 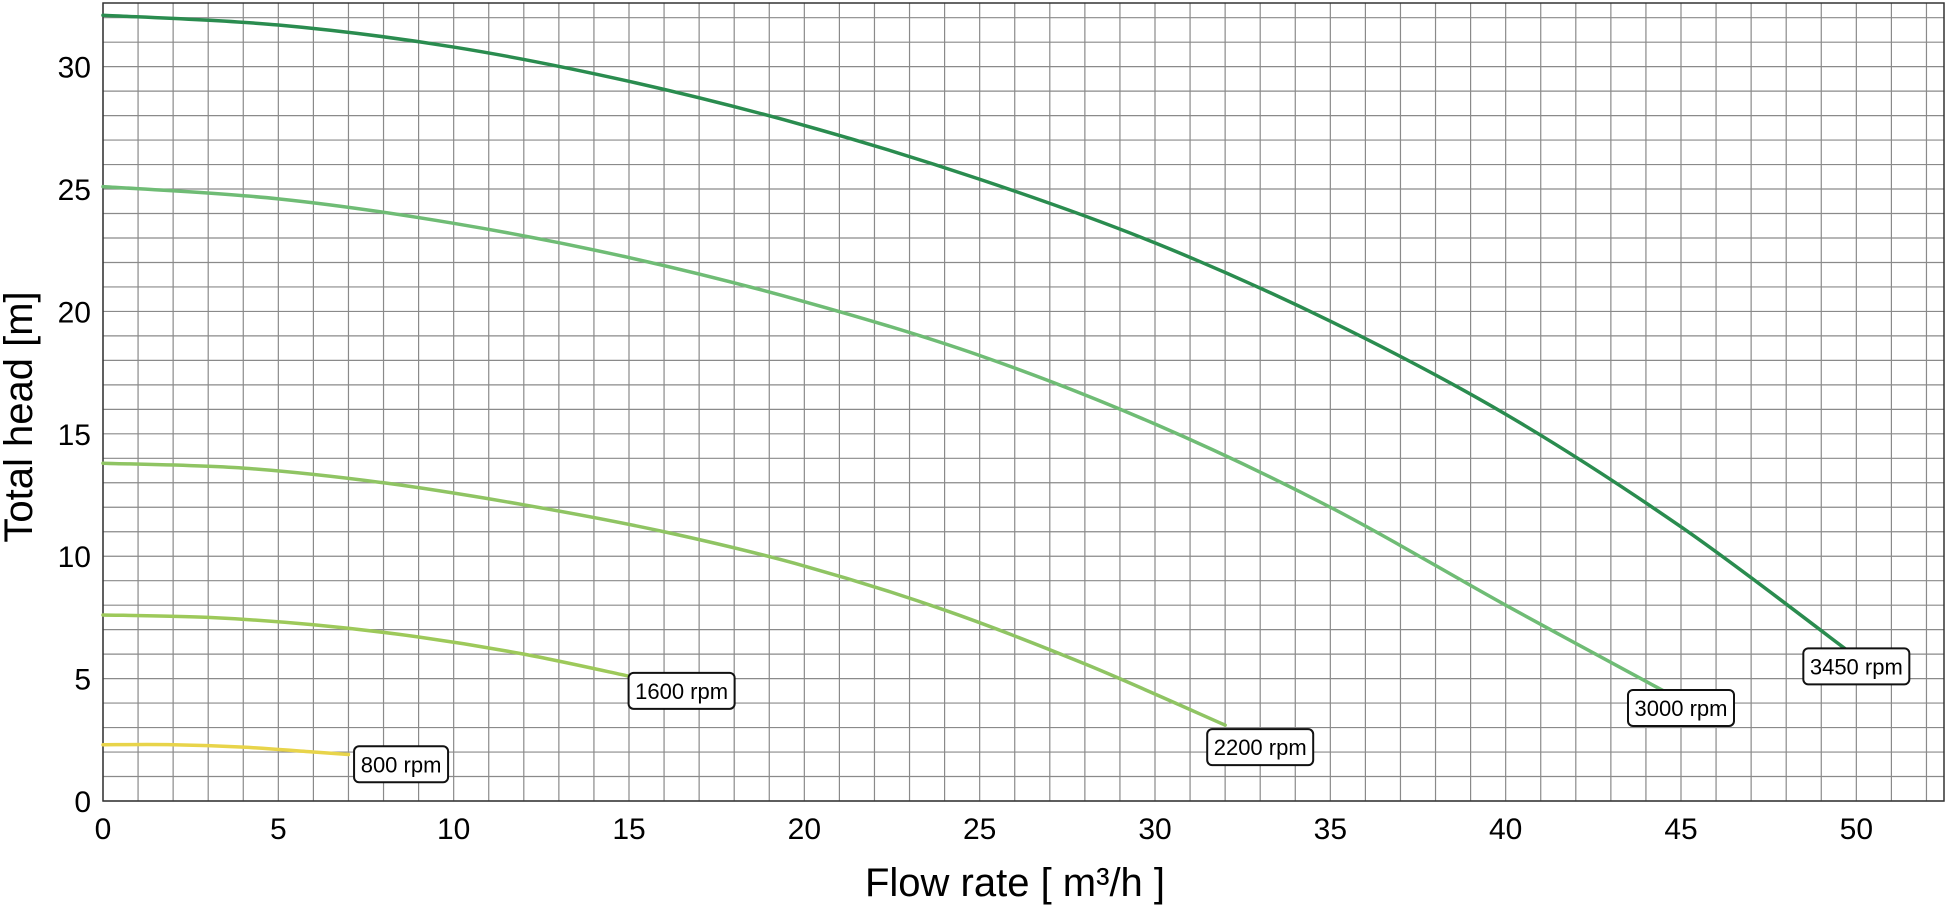 I want to click on x-tick-label: 25, so click(x=979, y=829).